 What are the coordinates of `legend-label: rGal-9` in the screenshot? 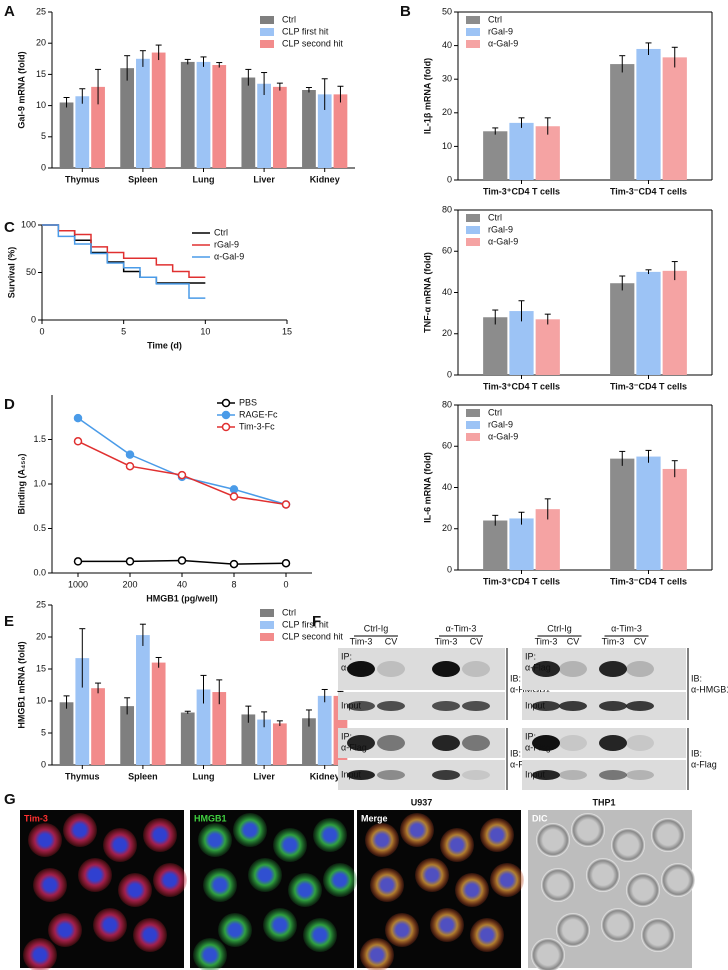 It's located at (500, 229).